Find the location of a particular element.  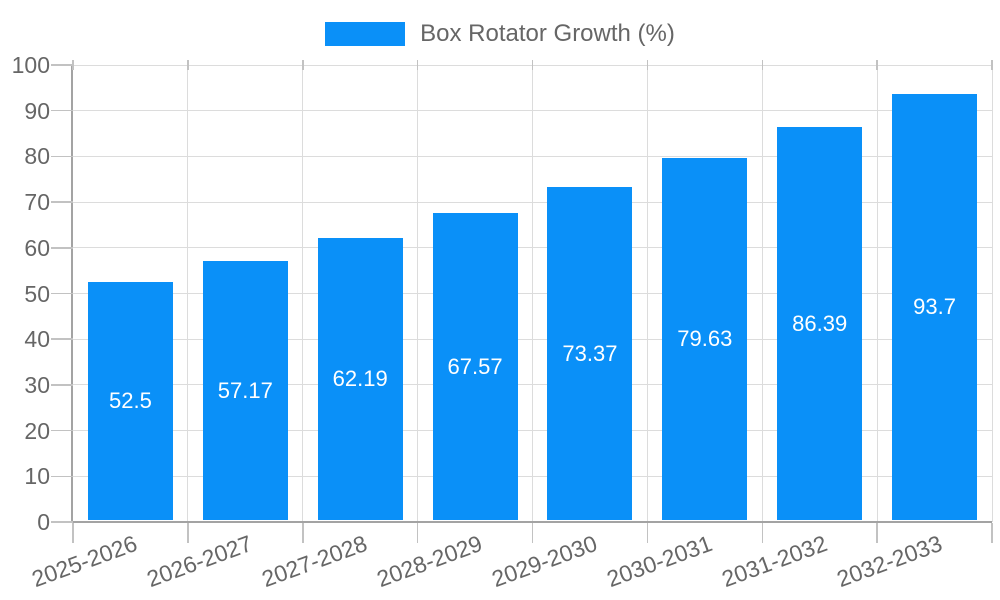

bar-2029-2030: 73.37 is located at coordinates (590, 353).